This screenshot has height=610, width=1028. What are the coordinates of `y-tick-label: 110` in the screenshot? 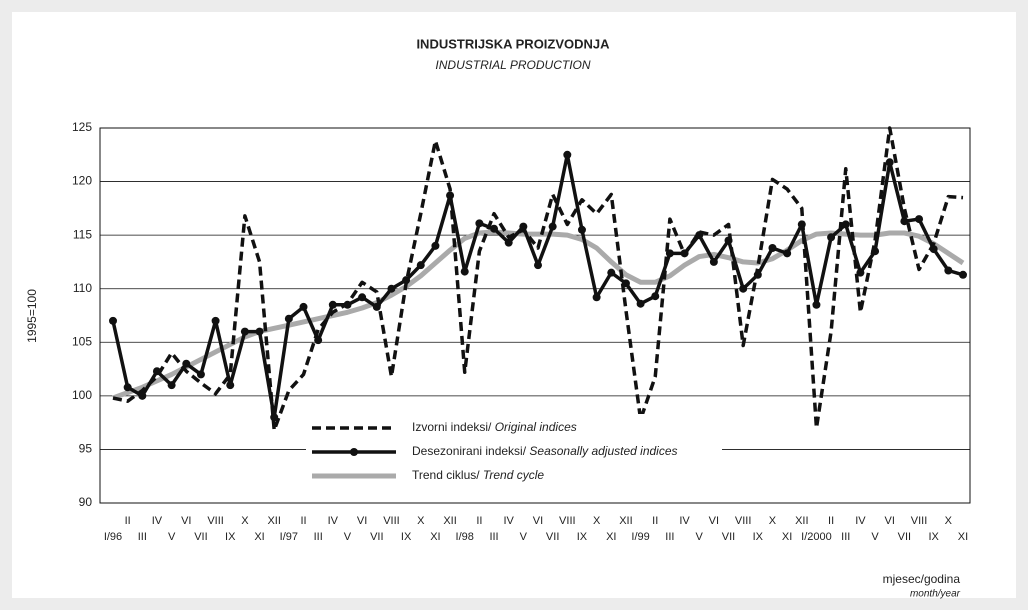 It's located at (82, 288).